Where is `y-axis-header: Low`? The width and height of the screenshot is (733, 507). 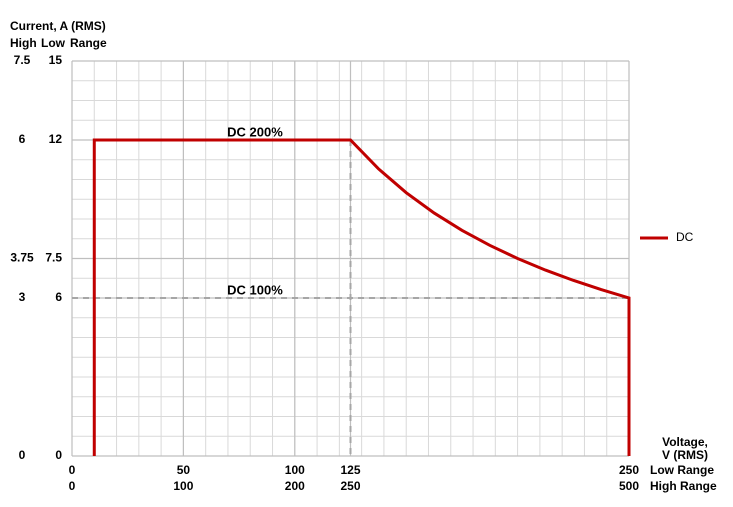
y-axis-header: Low is located at coordinates (53, 43).